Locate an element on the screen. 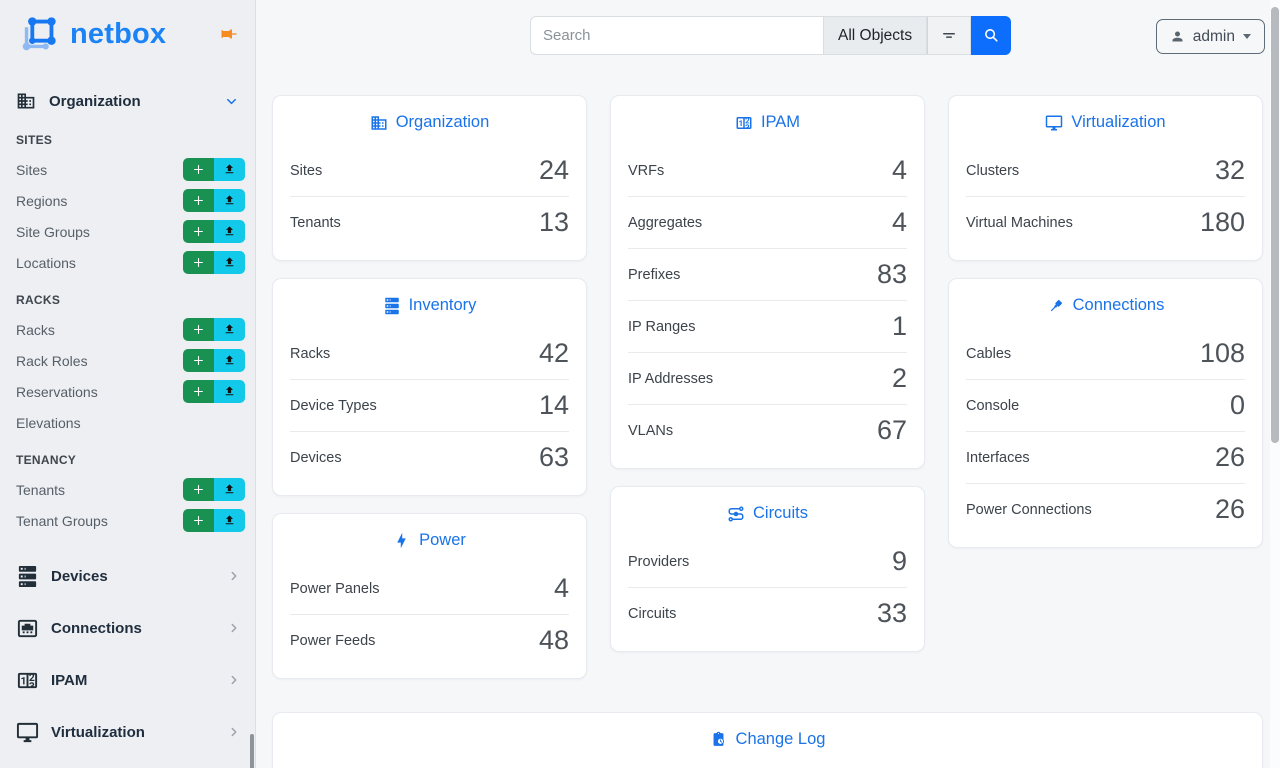  stat-row: Virtual Machines 180 is located at coordinates (1105, 222).